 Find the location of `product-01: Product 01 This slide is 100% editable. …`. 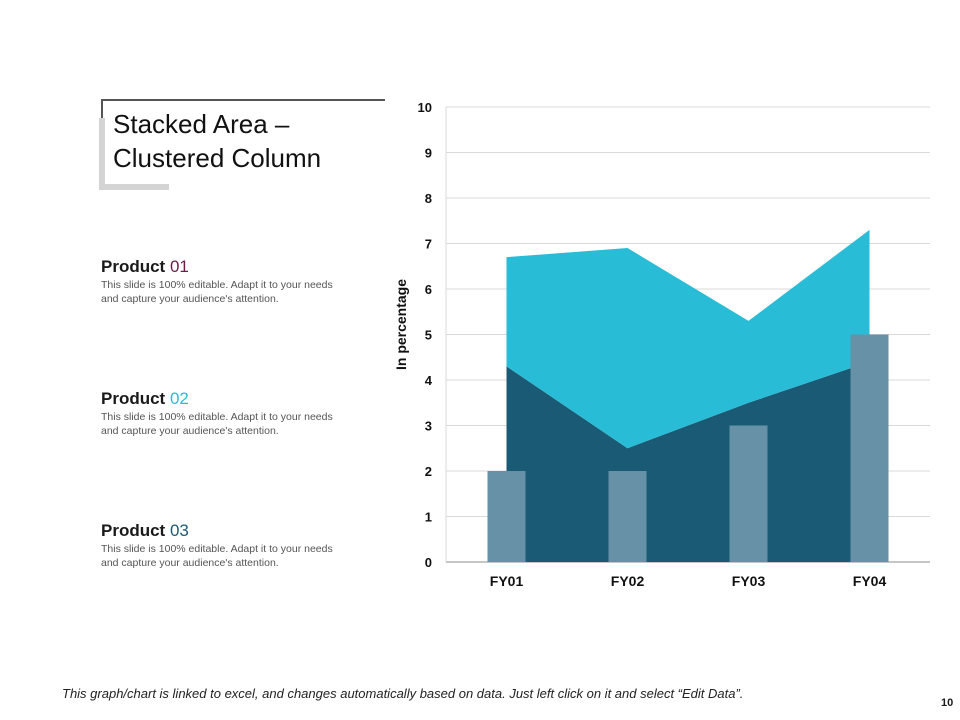

product-01: Product 01 This slide is 100% editable. … is located at coordinates (236, 281).